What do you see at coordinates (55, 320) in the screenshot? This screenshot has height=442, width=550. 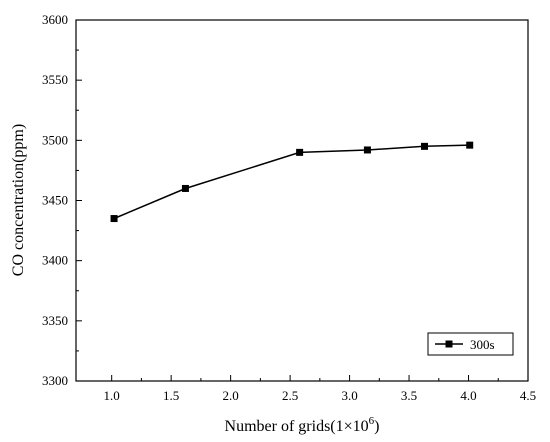 I see `y-tick-label: 3350` at bounding box center [55, 320].